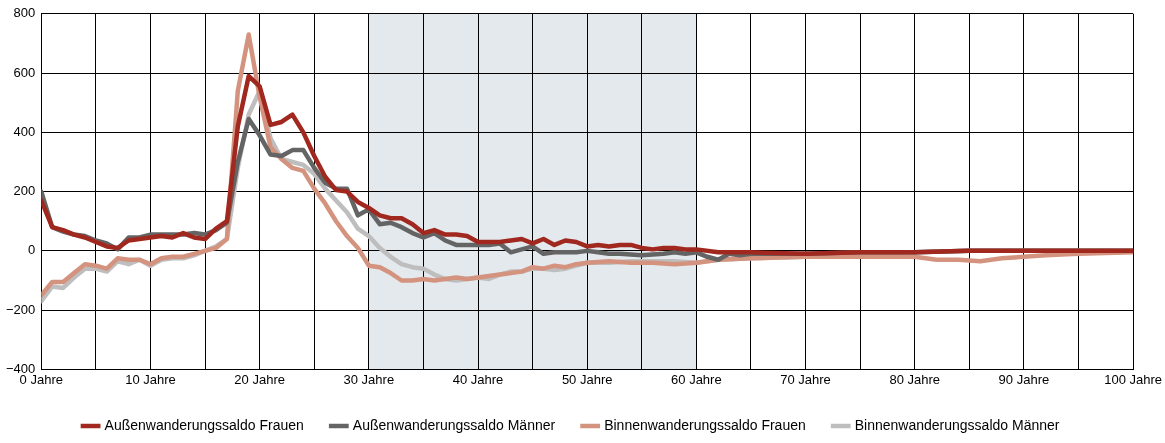  Describe the element at coordinates (24, 72) in the screenshot. I see `y-tick-label: 600` at that location.